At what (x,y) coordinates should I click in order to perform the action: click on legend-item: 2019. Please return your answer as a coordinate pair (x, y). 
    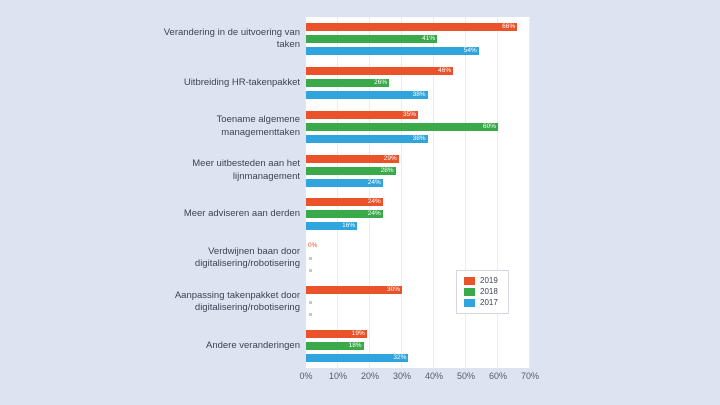
    Looking at the image, I should click on (481, 281).